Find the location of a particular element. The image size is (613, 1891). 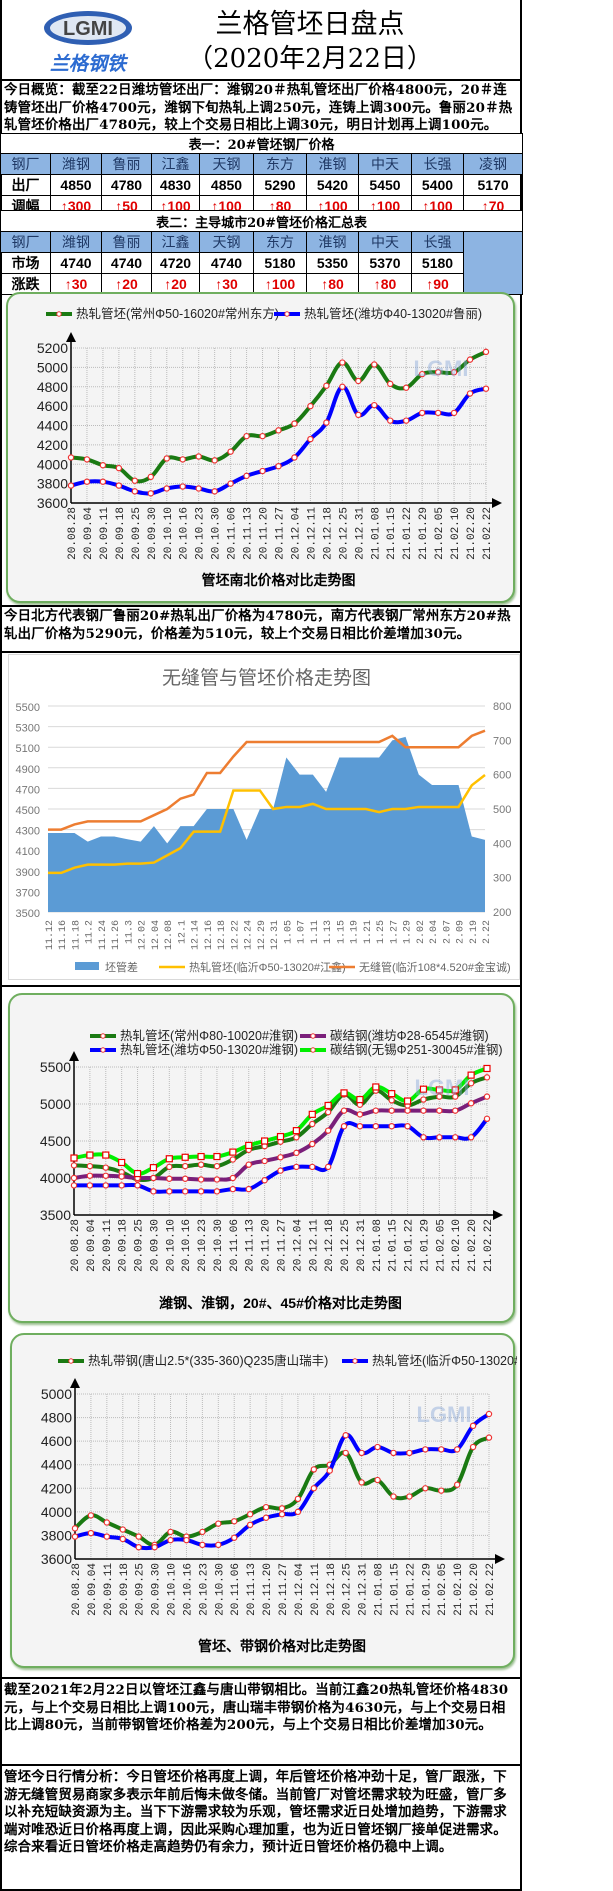

x-tick-label: 21.02.20 is located at coordinates (473, 1245).